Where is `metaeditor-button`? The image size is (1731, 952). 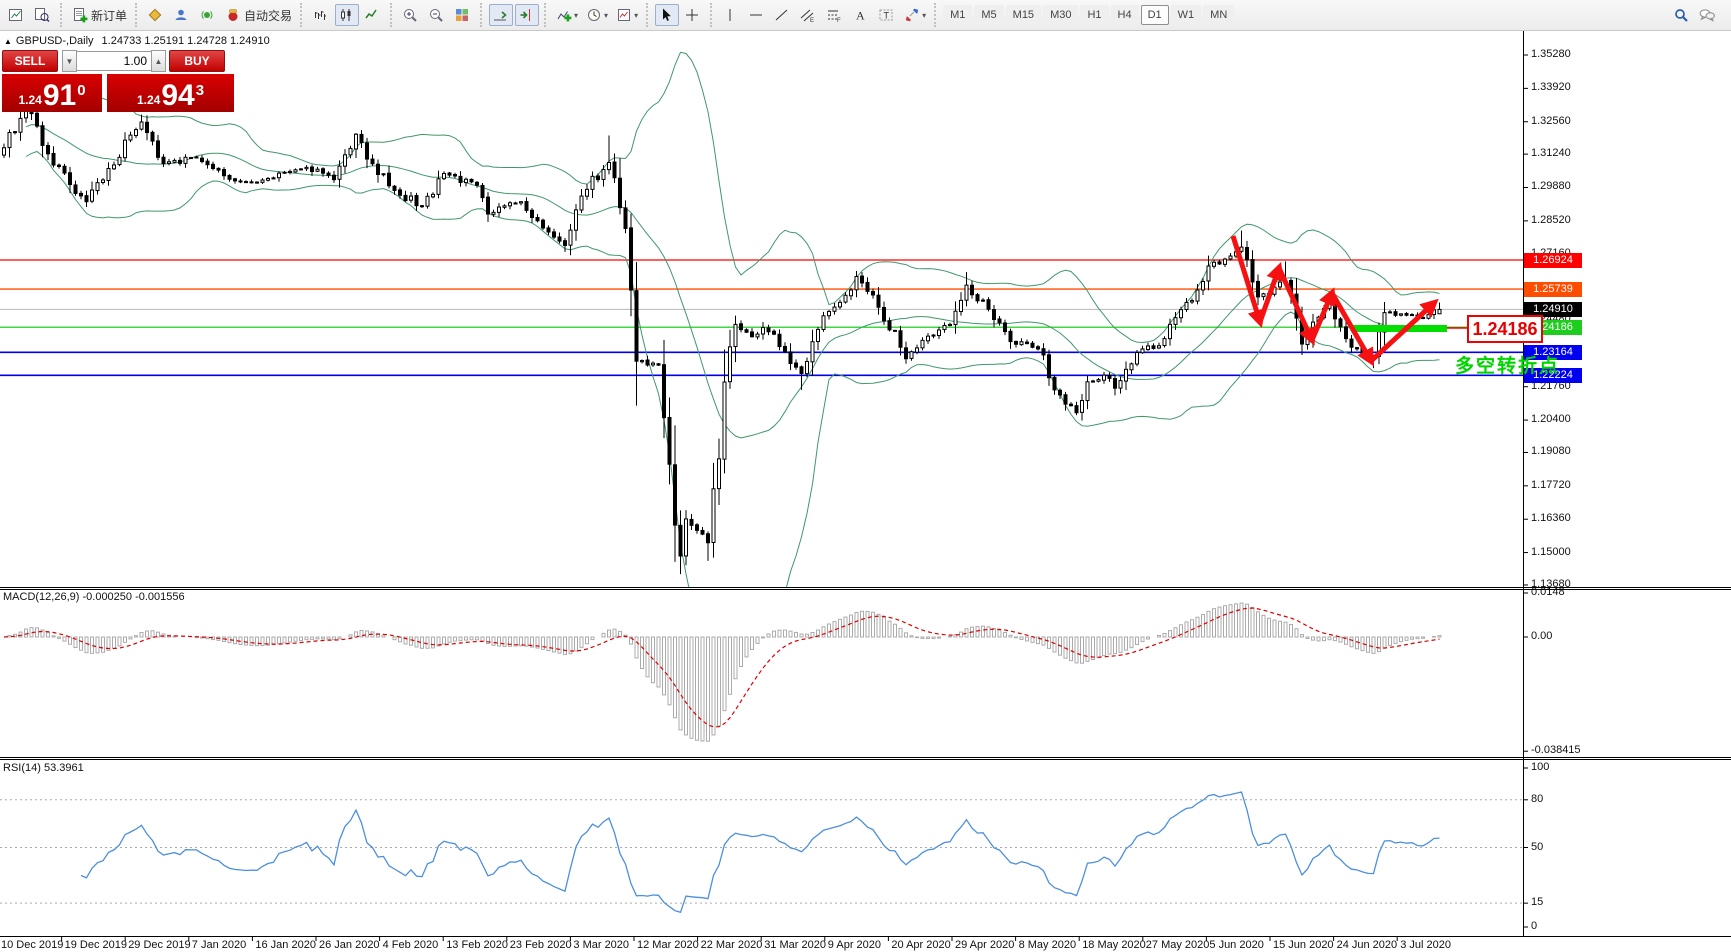 metaeditor-button is located at coordinates (156, 15).